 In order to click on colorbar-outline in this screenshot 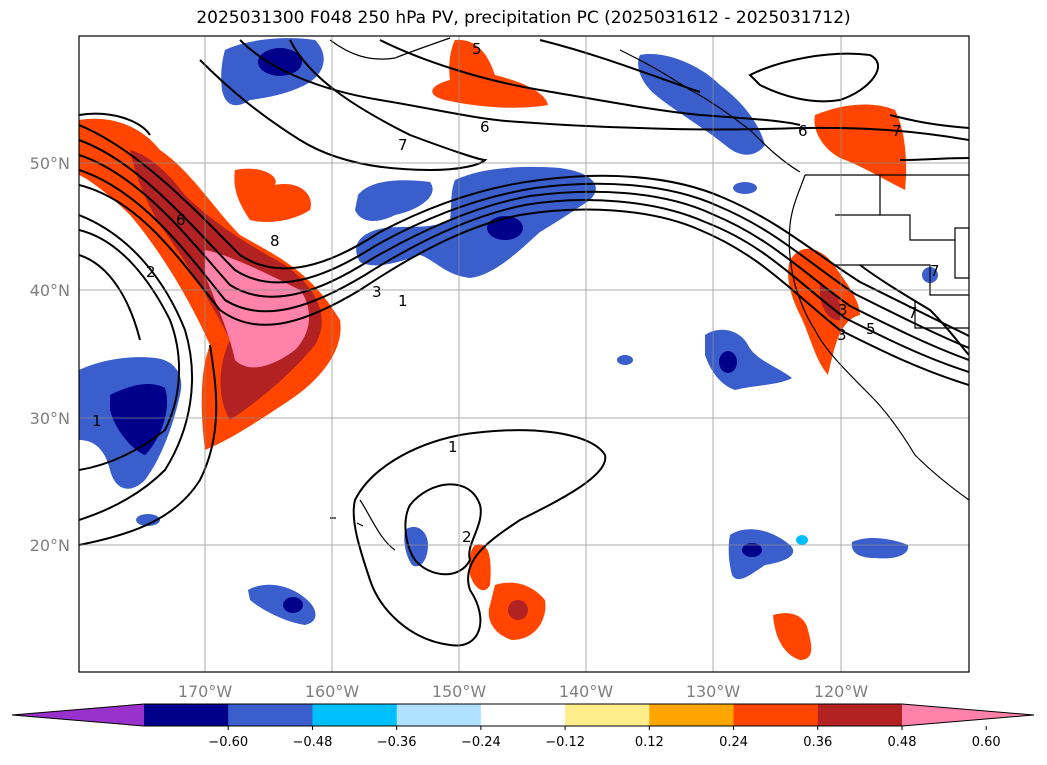, I will do `click(523, 715)`.